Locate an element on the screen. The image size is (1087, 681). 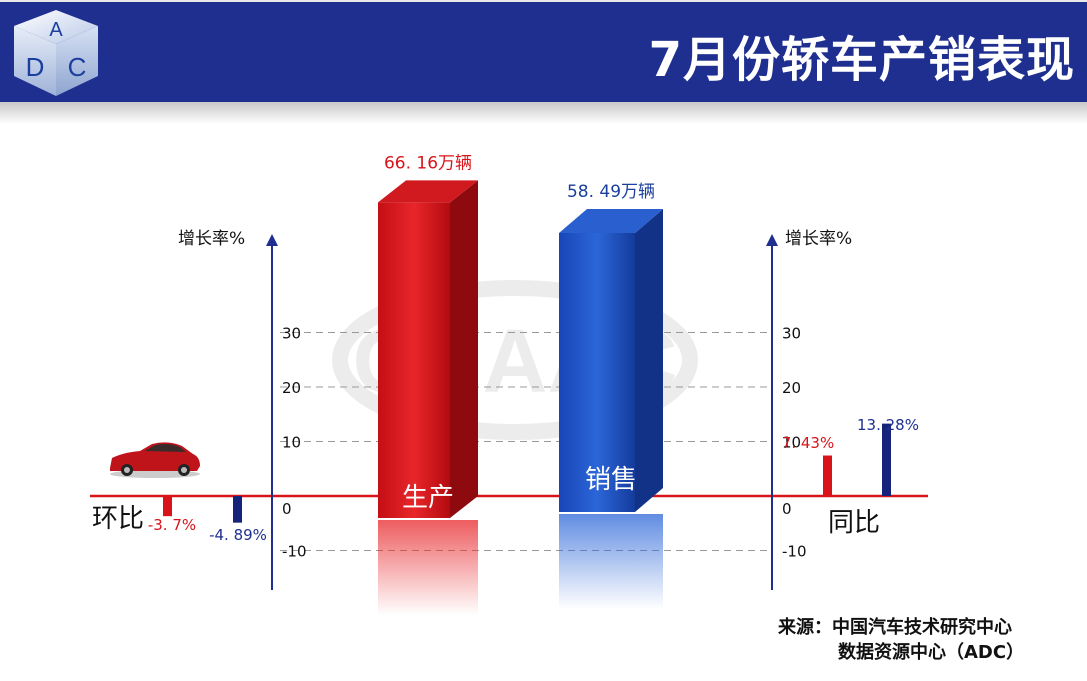
mom-value-label: -4. 89% is located at coordinates (238, 535).